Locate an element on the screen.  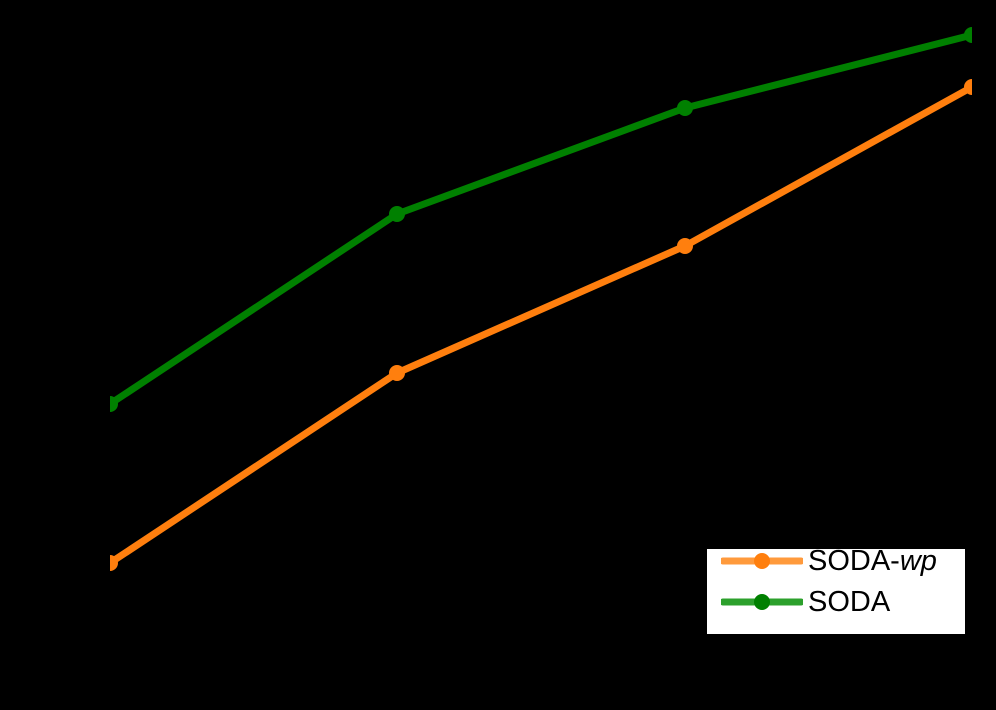
legend-label-soda: SODA is located at coordinates (849, 602).